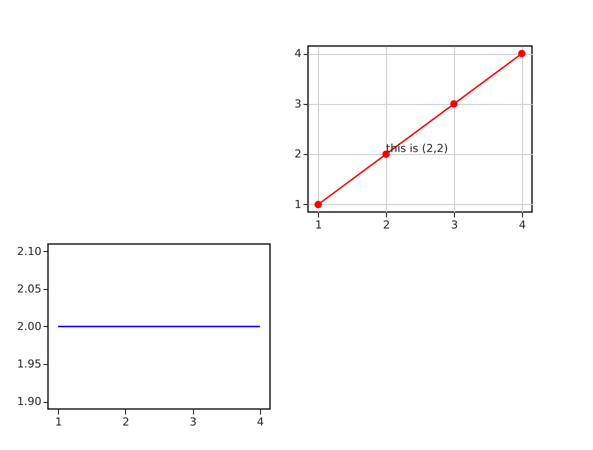 The height and width of the screenshot is (450, 593). Describe the element at coordinates (298, 103) in the screenshot. I see `y-tick-label: 3` at that location.